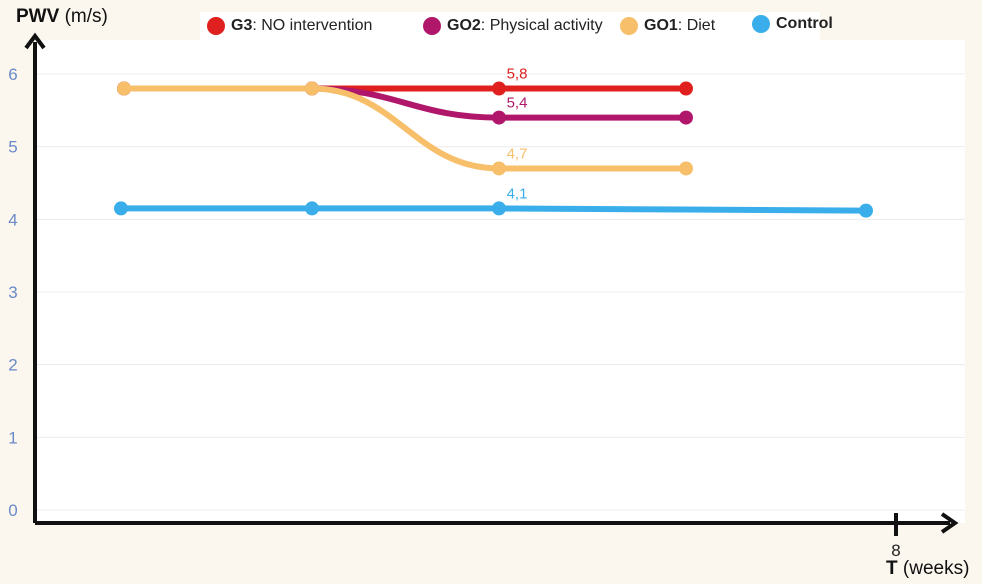 Image resolution: width=982 pixels, height=584 pixels. Describe the element at coordinates (949, 523) in the screenshot. I see `x-axis-arrow-icon` at that location.